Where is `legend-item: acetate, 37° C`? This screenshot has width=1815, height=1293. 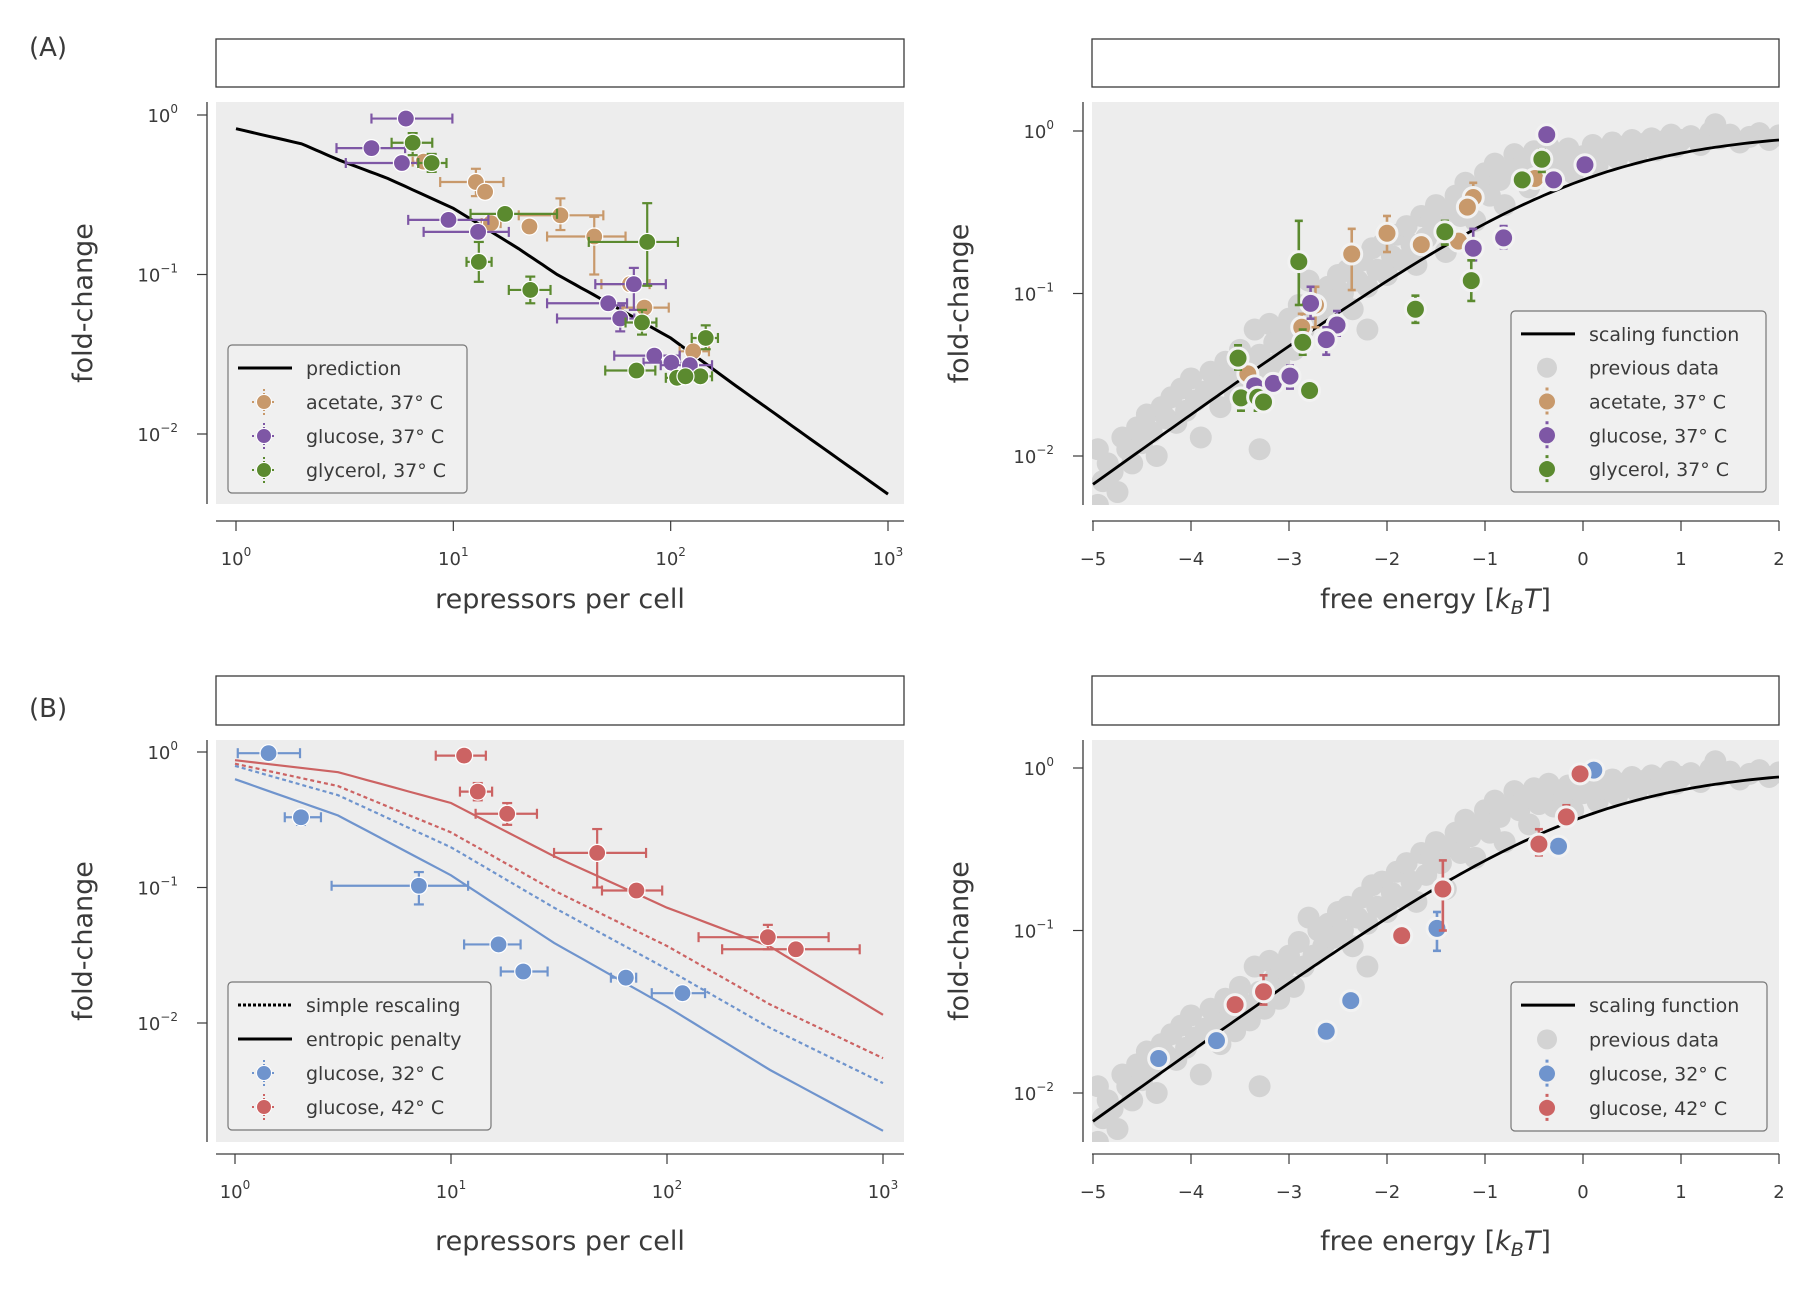 legend-item: acetate, 37° C is located at coordinates (1632, 401).